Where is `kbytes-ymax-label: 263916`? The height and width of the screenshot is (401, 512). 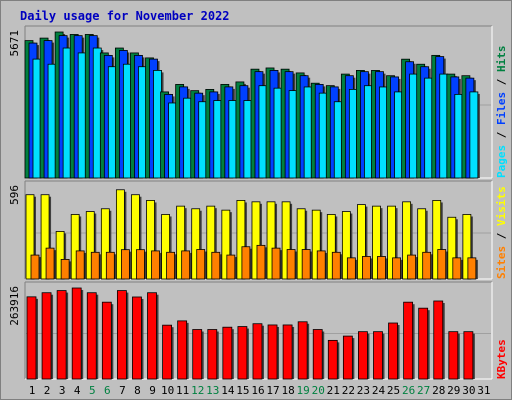
kbytes-ymax-label: 263916 is located at coordinates (14, 306).